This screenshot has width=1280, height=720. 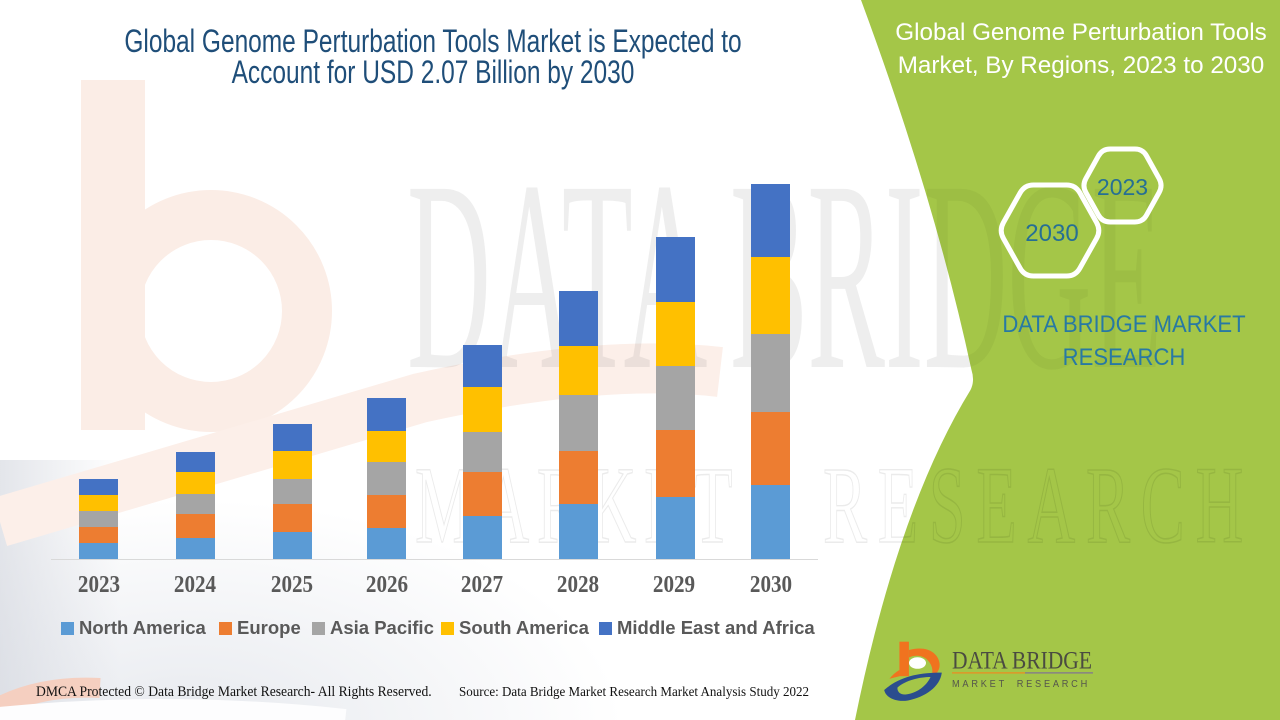 What do you see at coordinates (1051, 233) in the screenshot?
I see `svg-text: 2030` at bounding box center [1051, 233].